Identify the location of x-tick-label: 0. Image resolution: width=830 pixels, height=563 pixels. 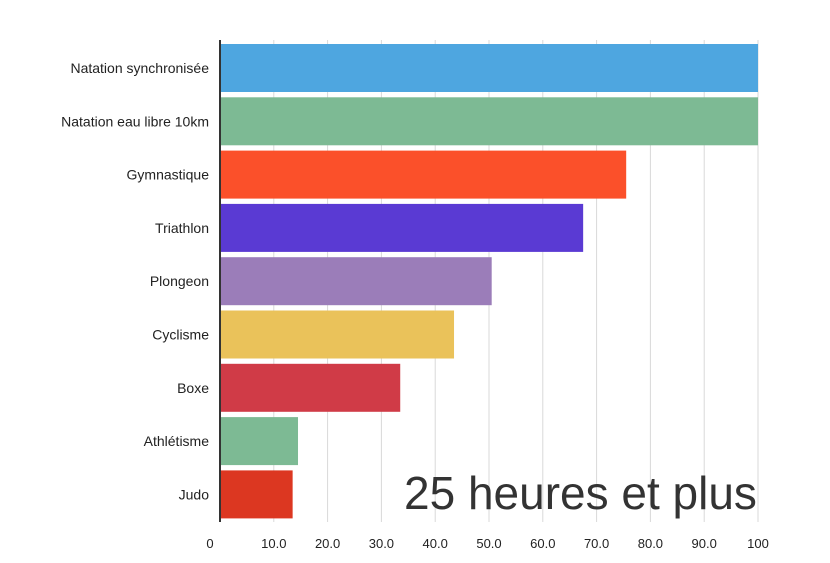
(209, 543).